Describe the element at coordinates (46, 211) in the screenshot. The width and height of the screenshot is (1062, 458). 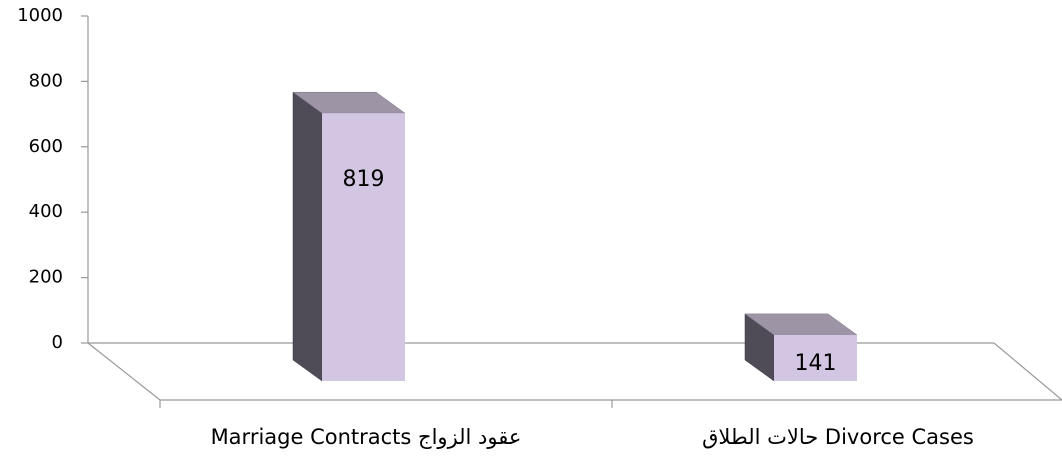
I see `y-tick-label: 400` at that location.